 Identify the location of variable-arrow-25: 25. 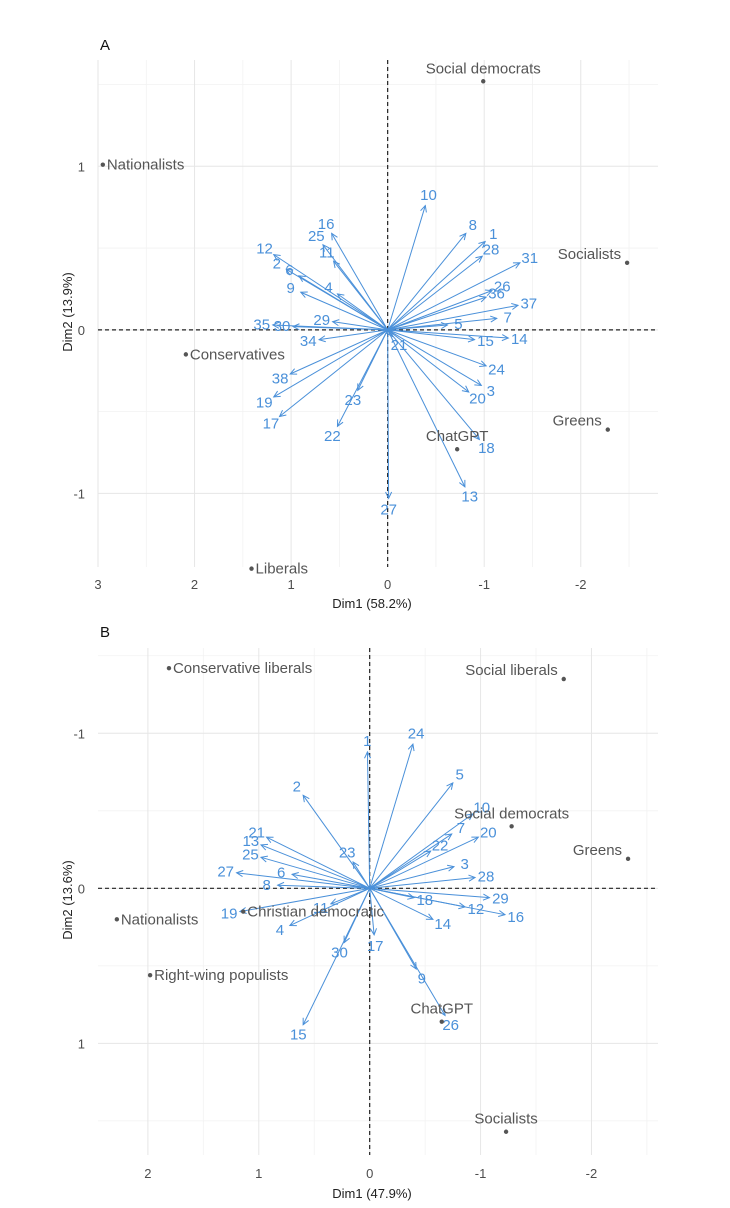
(306, 867).